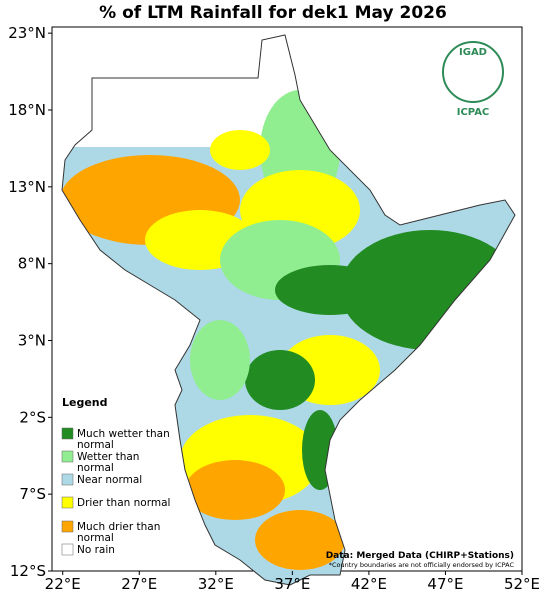 The width and height of the screenshot is (547, 604). What do you see at coordinates (420, 556) in the screenshot?
I see `data-source: Data: Merged Data (CHIRP+Stations)` at bounding box center [420, 556].